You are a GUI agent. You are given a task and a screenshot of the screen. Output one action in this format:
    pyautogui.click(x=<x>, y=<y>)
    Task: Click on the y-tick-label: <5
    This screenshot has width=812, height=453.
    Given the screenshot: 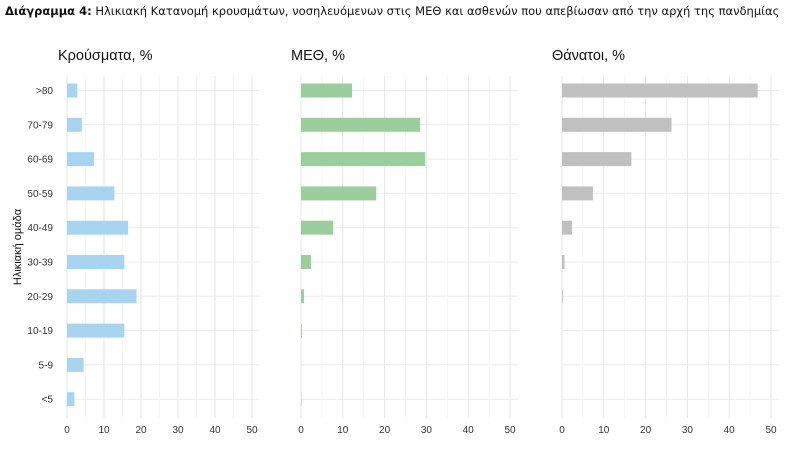 What is the action you would take?
    pyautogui.click(x=48, y=400)
    